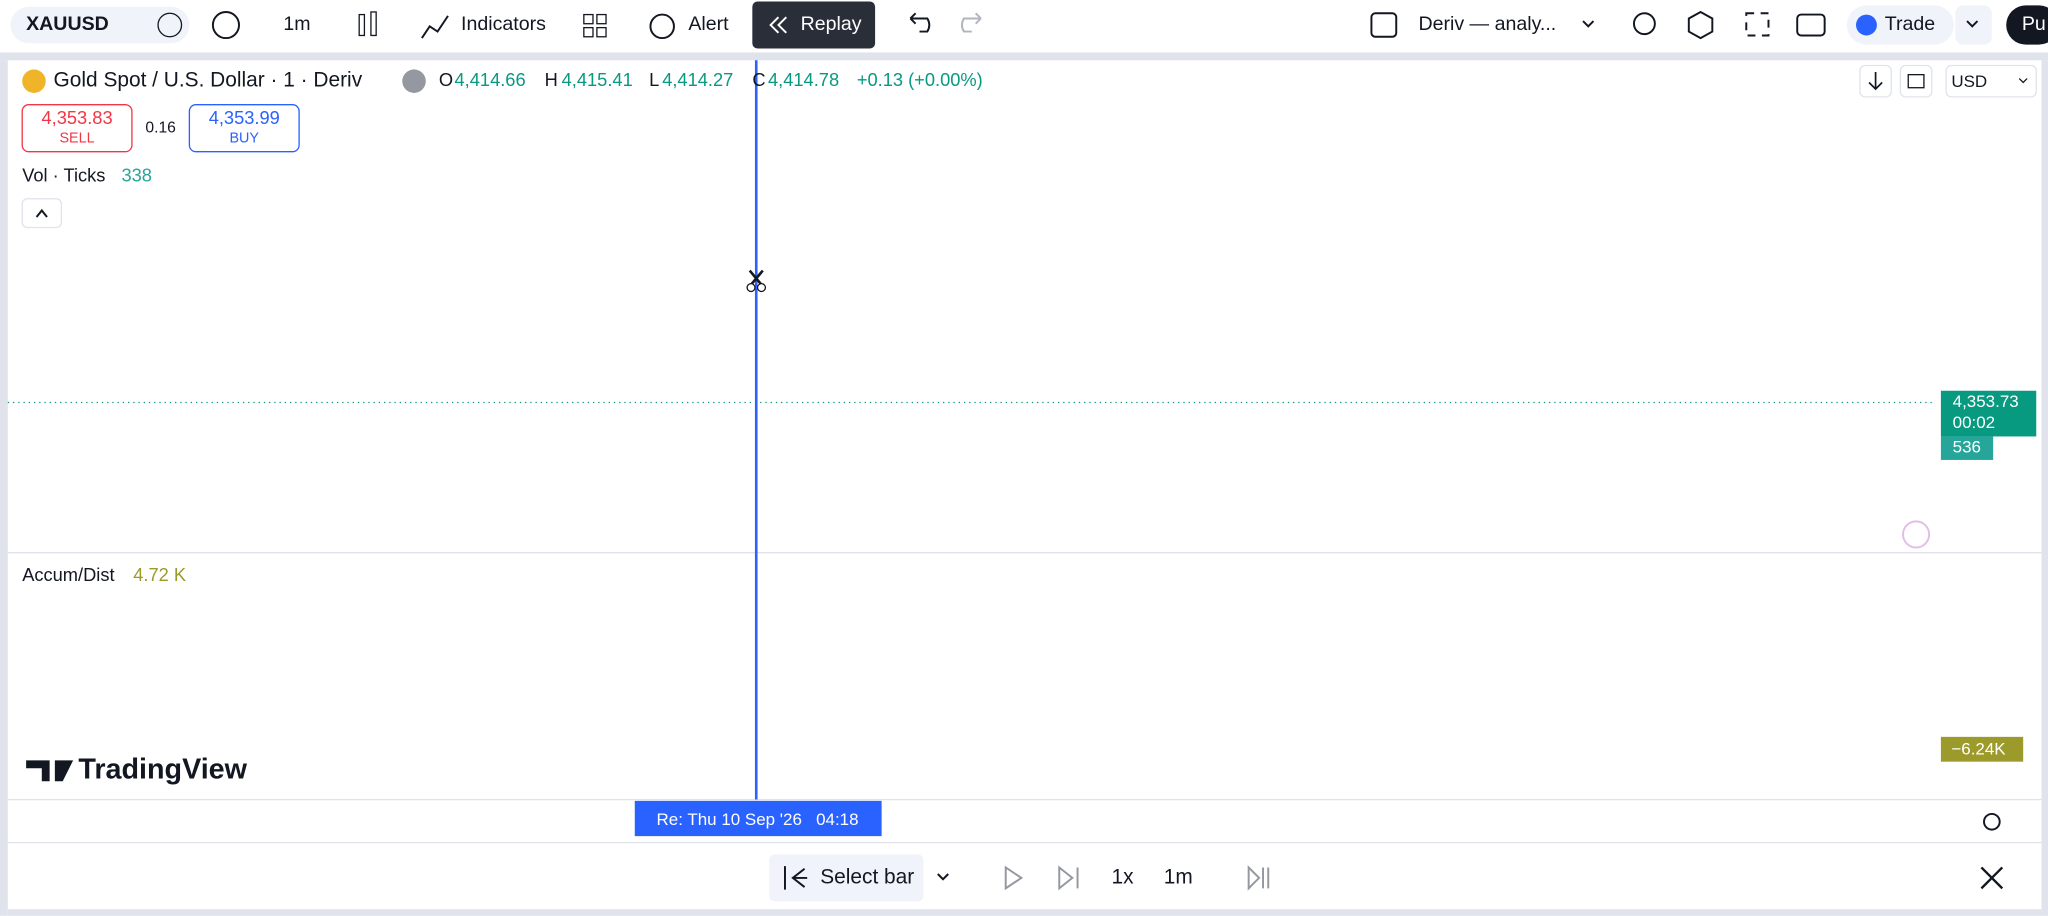 This screenshot has width=2048, height=916. What do you see at coordinates (803, 79) in the screenshot?
I see `close: 4,414.78` at bounding box center [803, 79].